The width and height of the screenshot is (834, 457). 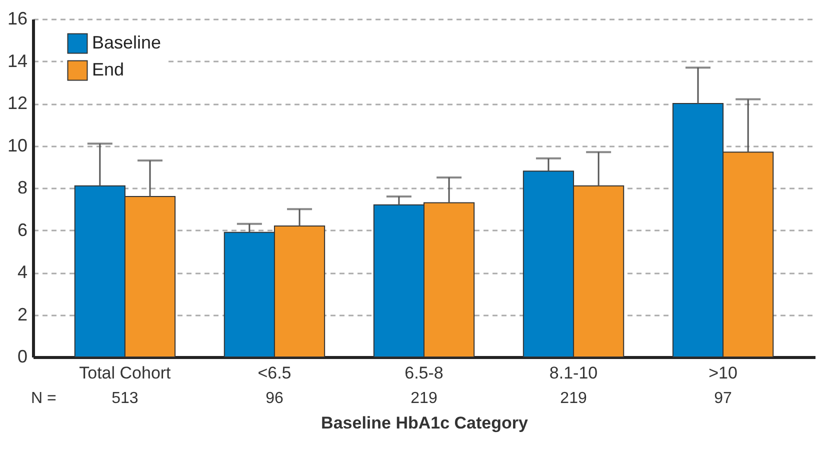 I want to click on y-tick-label: 0, so click(x=22, y=356).